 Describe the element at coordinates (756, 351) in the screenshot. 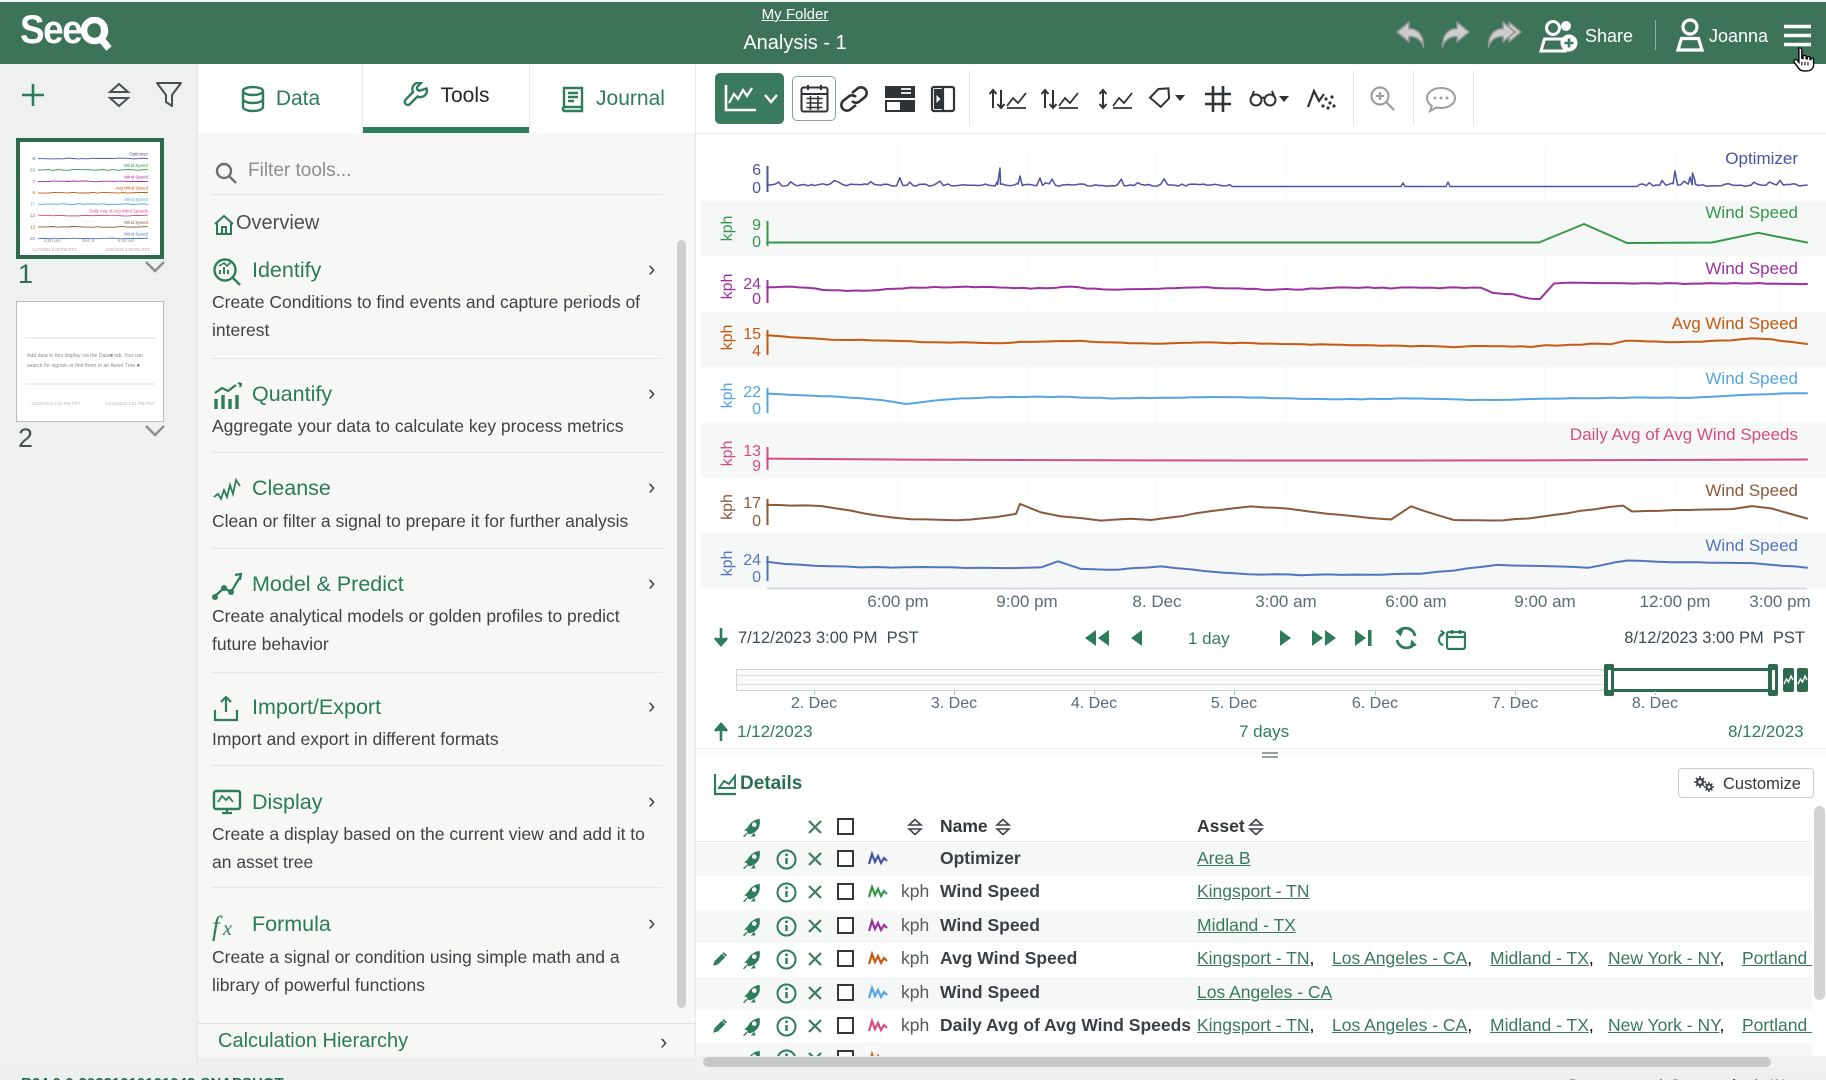

I see `svg-text: 4` at that location.